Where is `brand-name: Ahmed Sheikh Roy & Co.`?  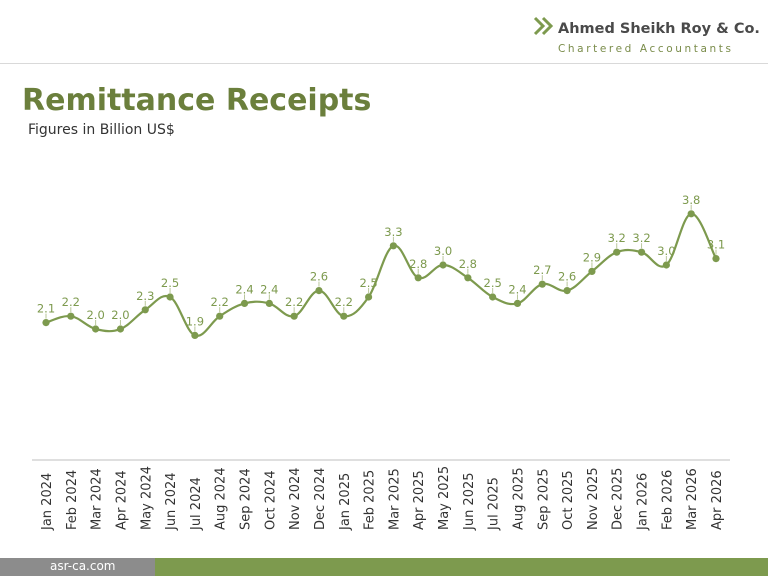
brand-name: Ahmed Sheikh Roy & Co. is located at coordinates (659, 29).